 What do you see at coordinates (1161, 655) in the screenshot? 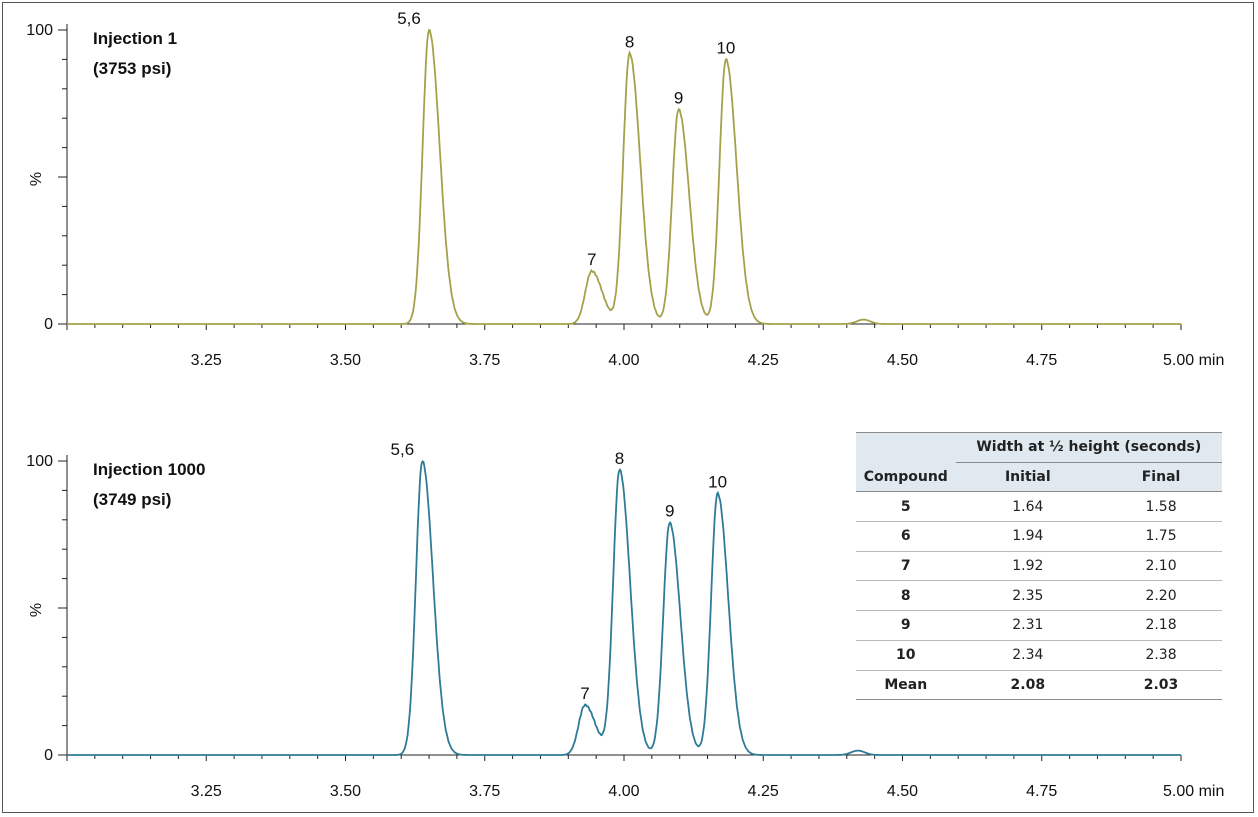
I see `table-cell: 2.38` at bounding box center [1161, 655].